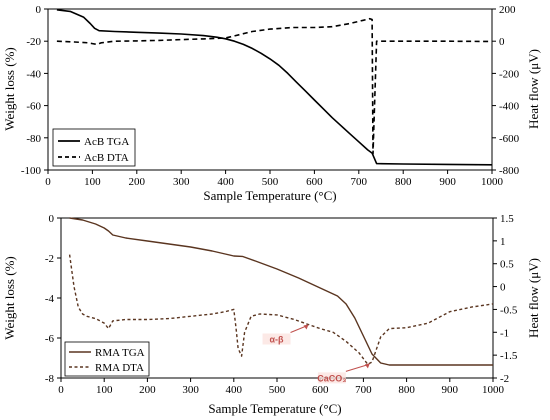 This screenshot has height=420, width=550. What do you see at coordinates (49, 259) in the screenshot?
I see `y-tick-label: -2` at bounding box center [49, 259].